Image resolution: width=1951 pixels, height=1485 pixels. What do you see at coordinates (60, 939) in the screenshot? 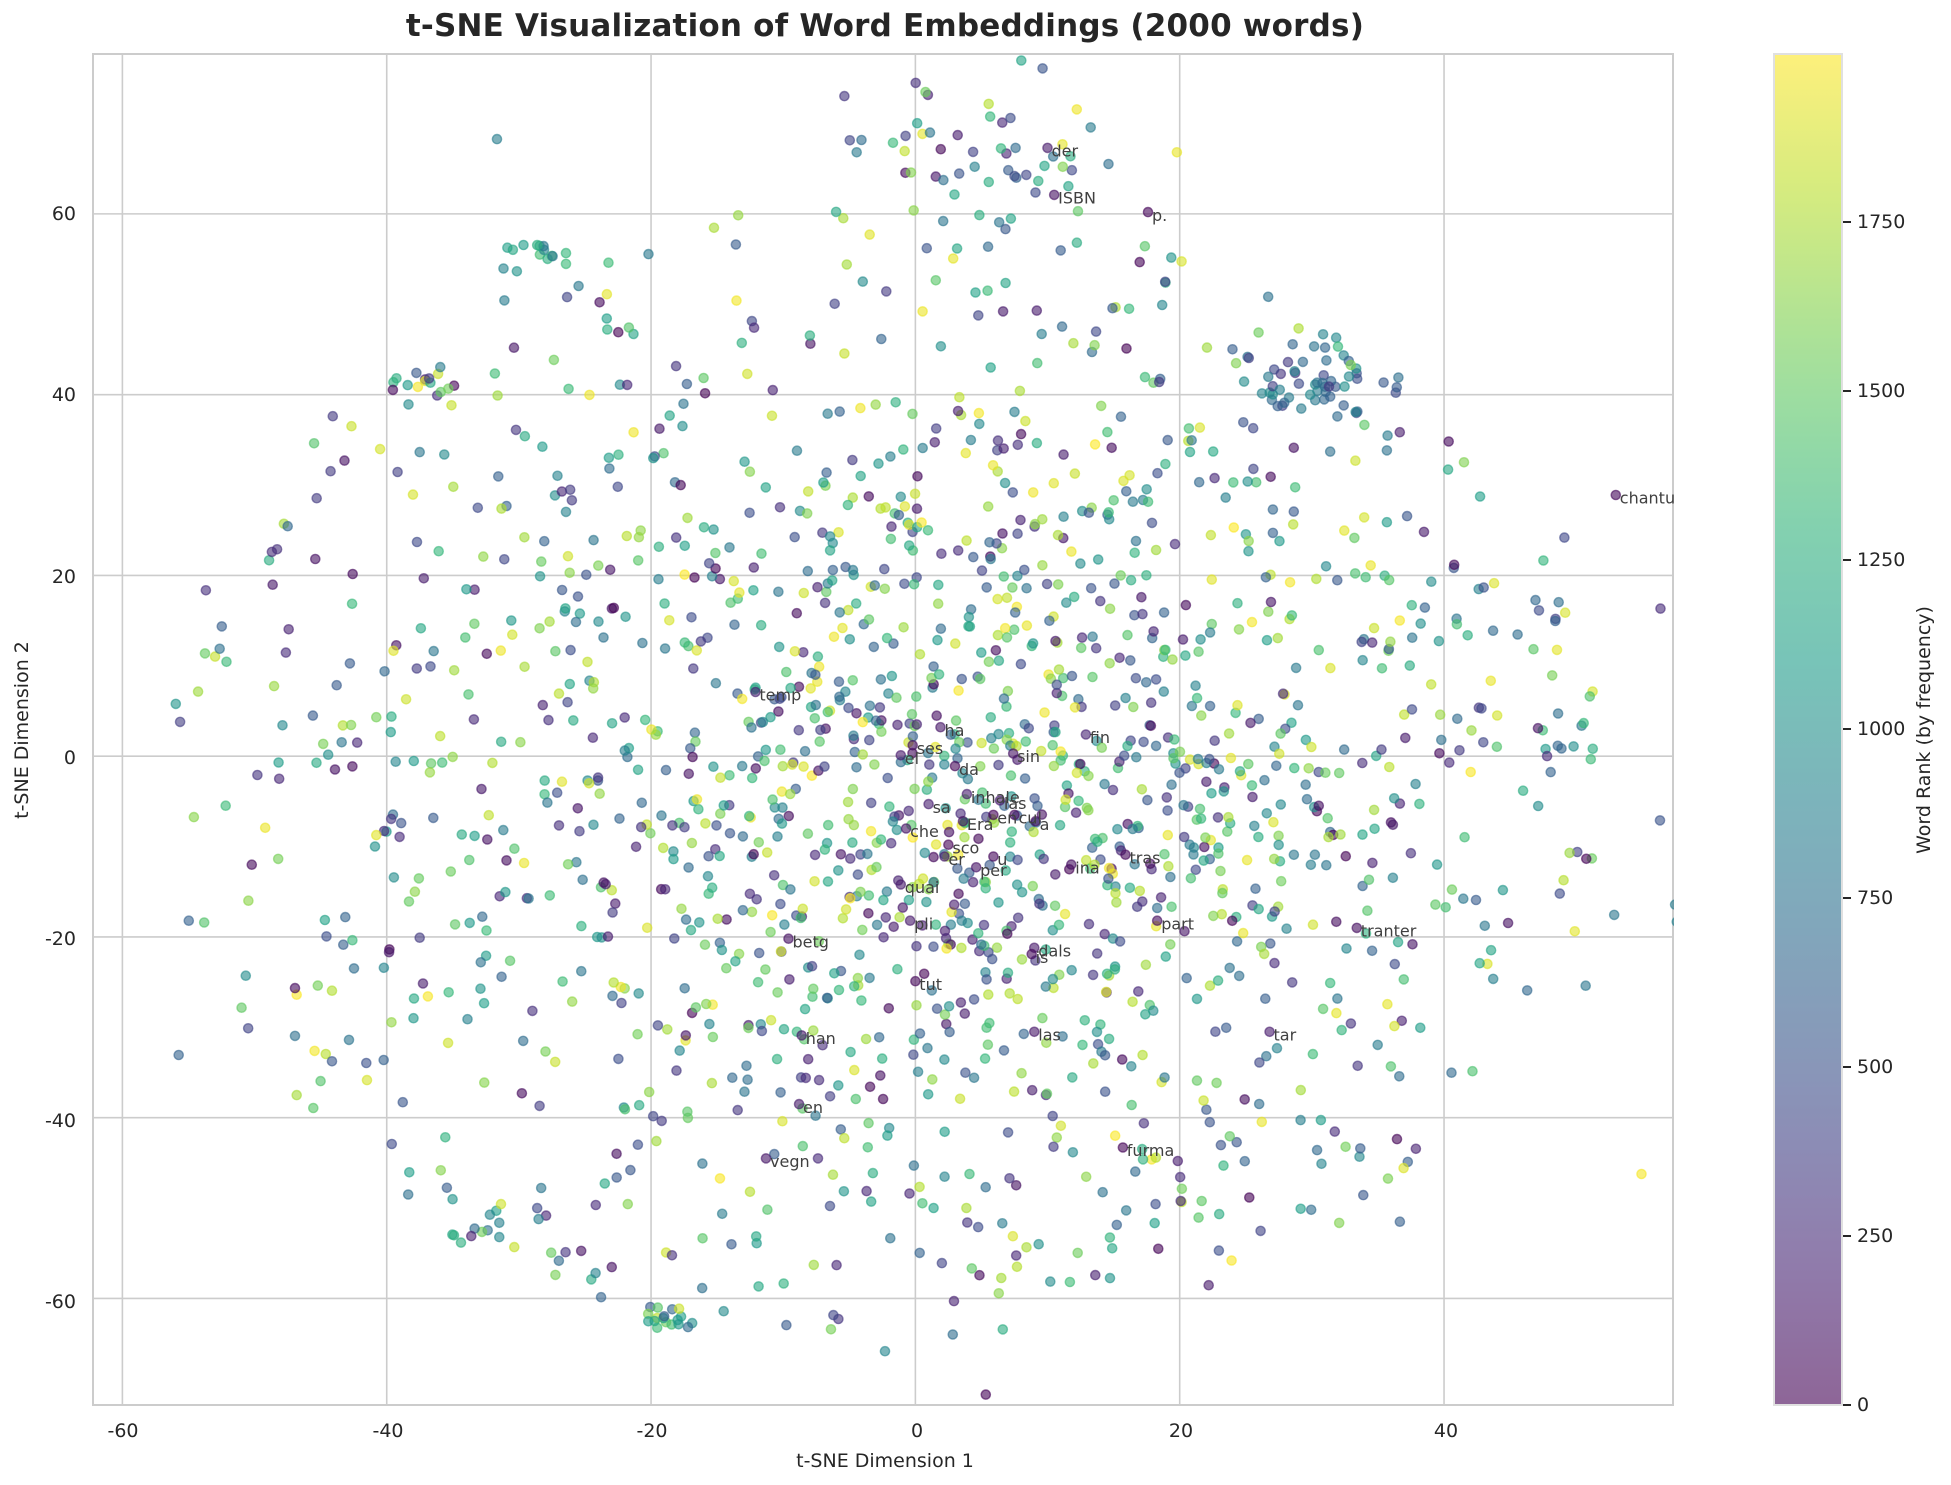
I see `y-tick-label: -20` at bounding box center [60, 939].